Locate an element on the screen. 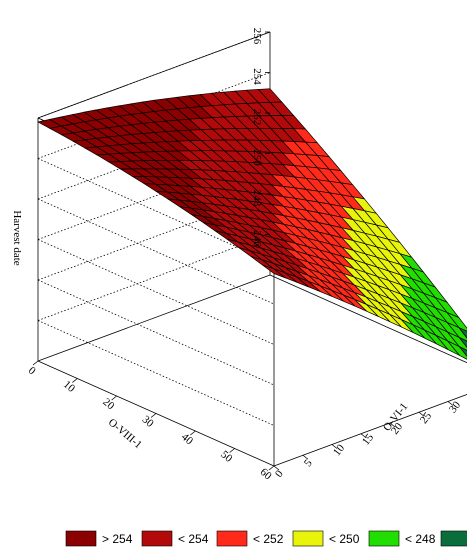  x-tick-label: 60 is located at coordinates (266, 474).